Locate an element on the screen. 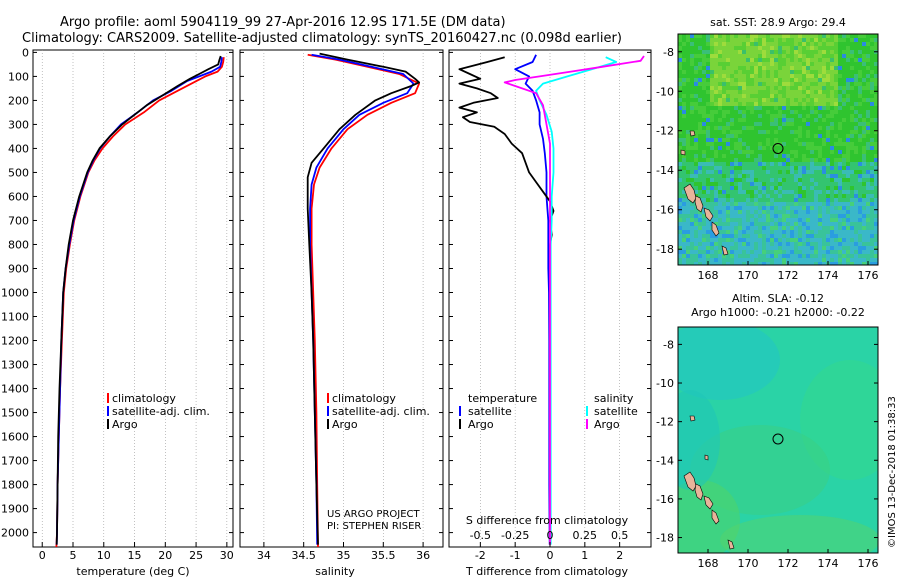 Image resolution: width=900 pixels, height=584 pixels. sst-map-title: sat. SST: 28.9 Argo: 29.4 is located at coordinates (778, 22).